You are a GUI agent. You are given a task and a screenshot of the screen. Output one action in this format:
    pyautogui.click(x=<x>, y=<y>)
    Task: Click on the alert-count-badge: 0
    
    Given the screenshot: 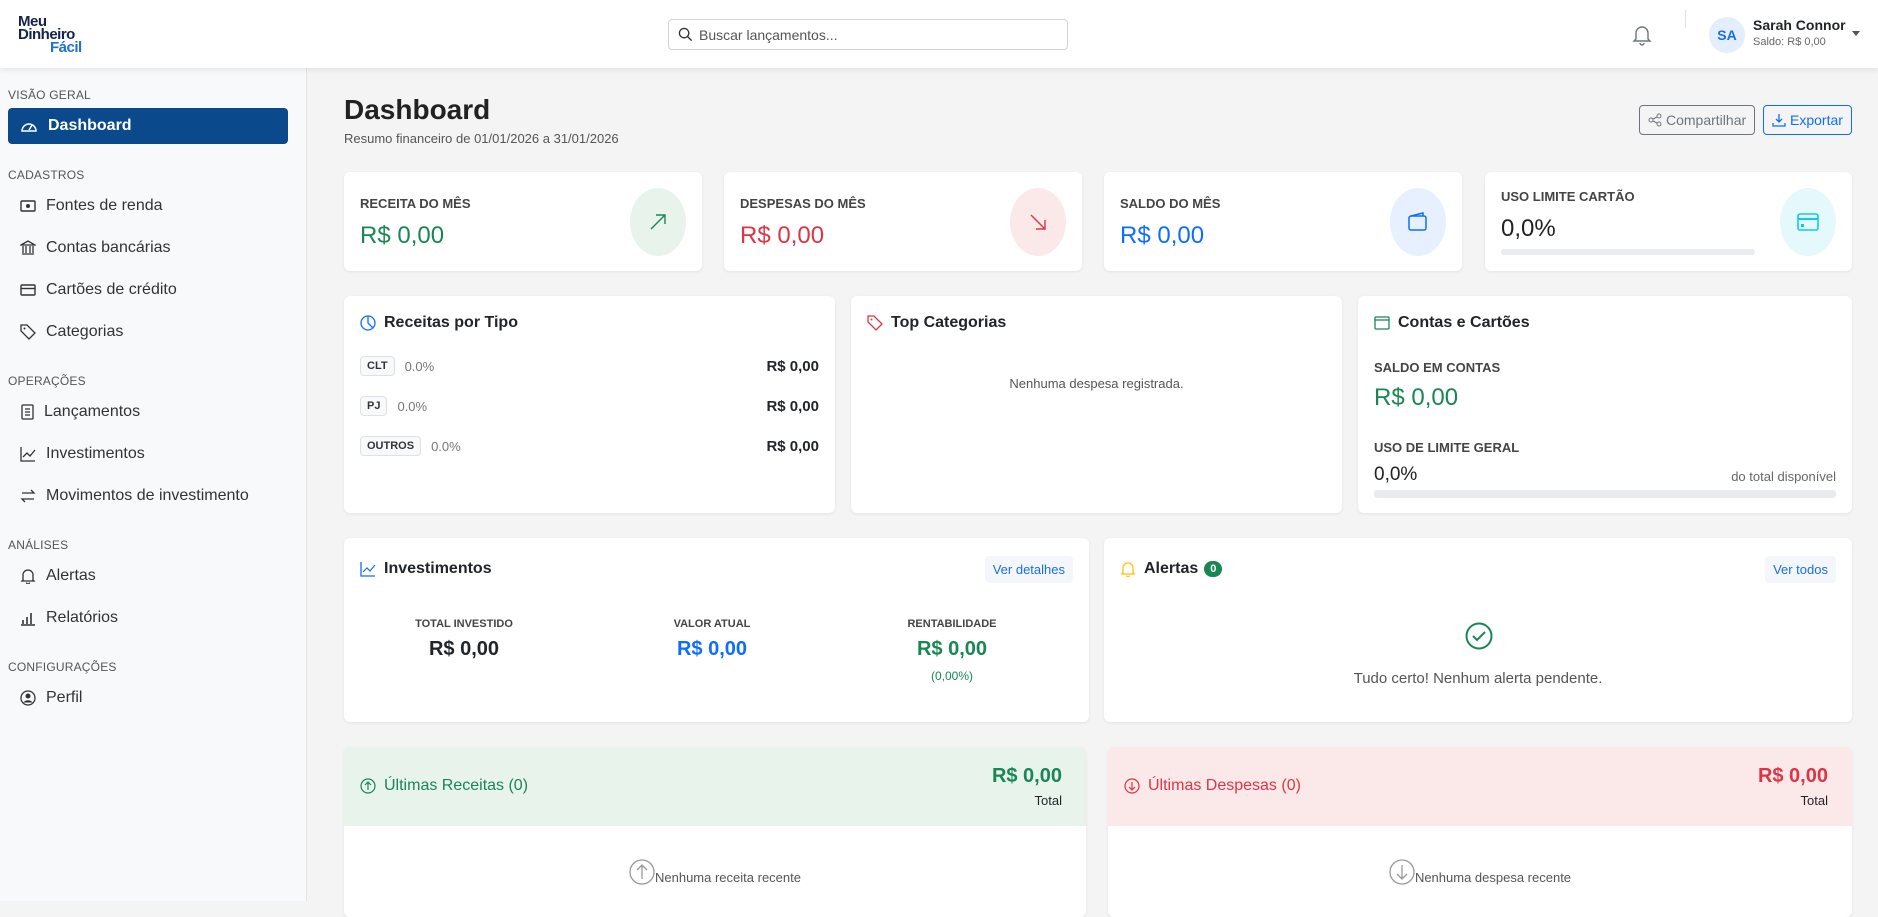 What is the action you would take?
    pyautogui.click(x=1213, y=569)
    